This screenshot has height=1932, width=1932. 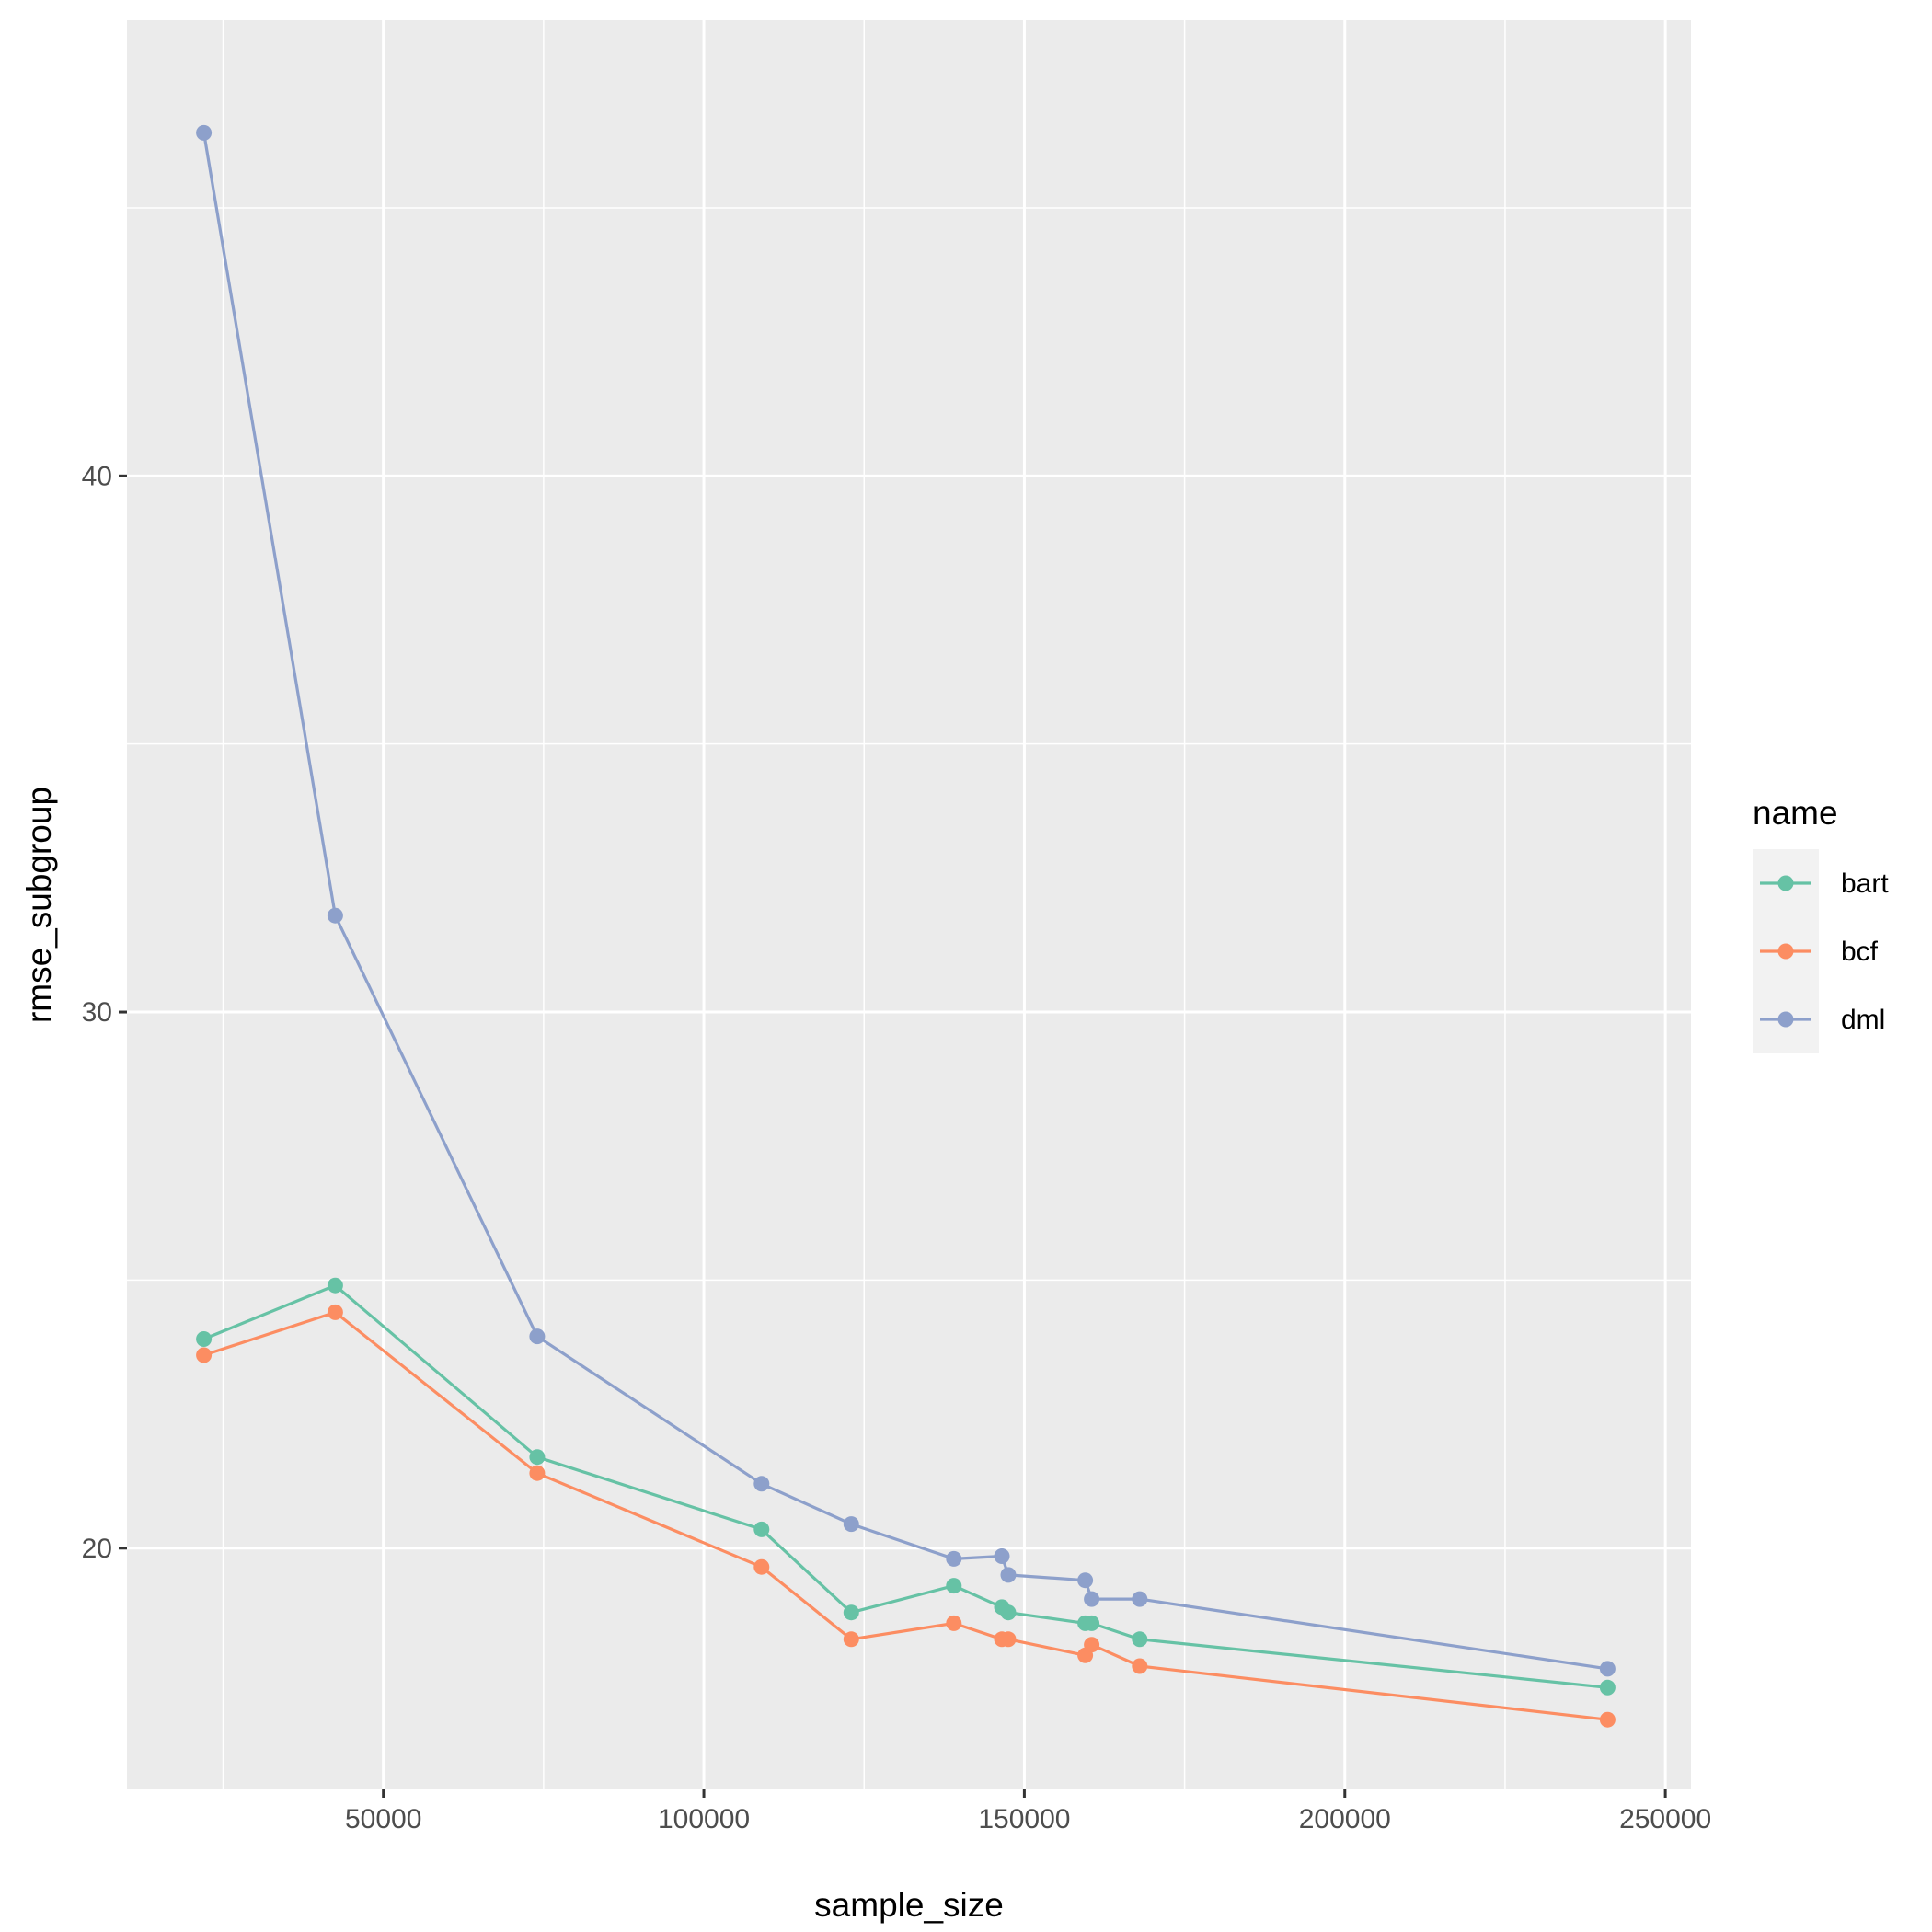 I want to click on legend-item-dml: dml, so click(x=1822, y=1020).